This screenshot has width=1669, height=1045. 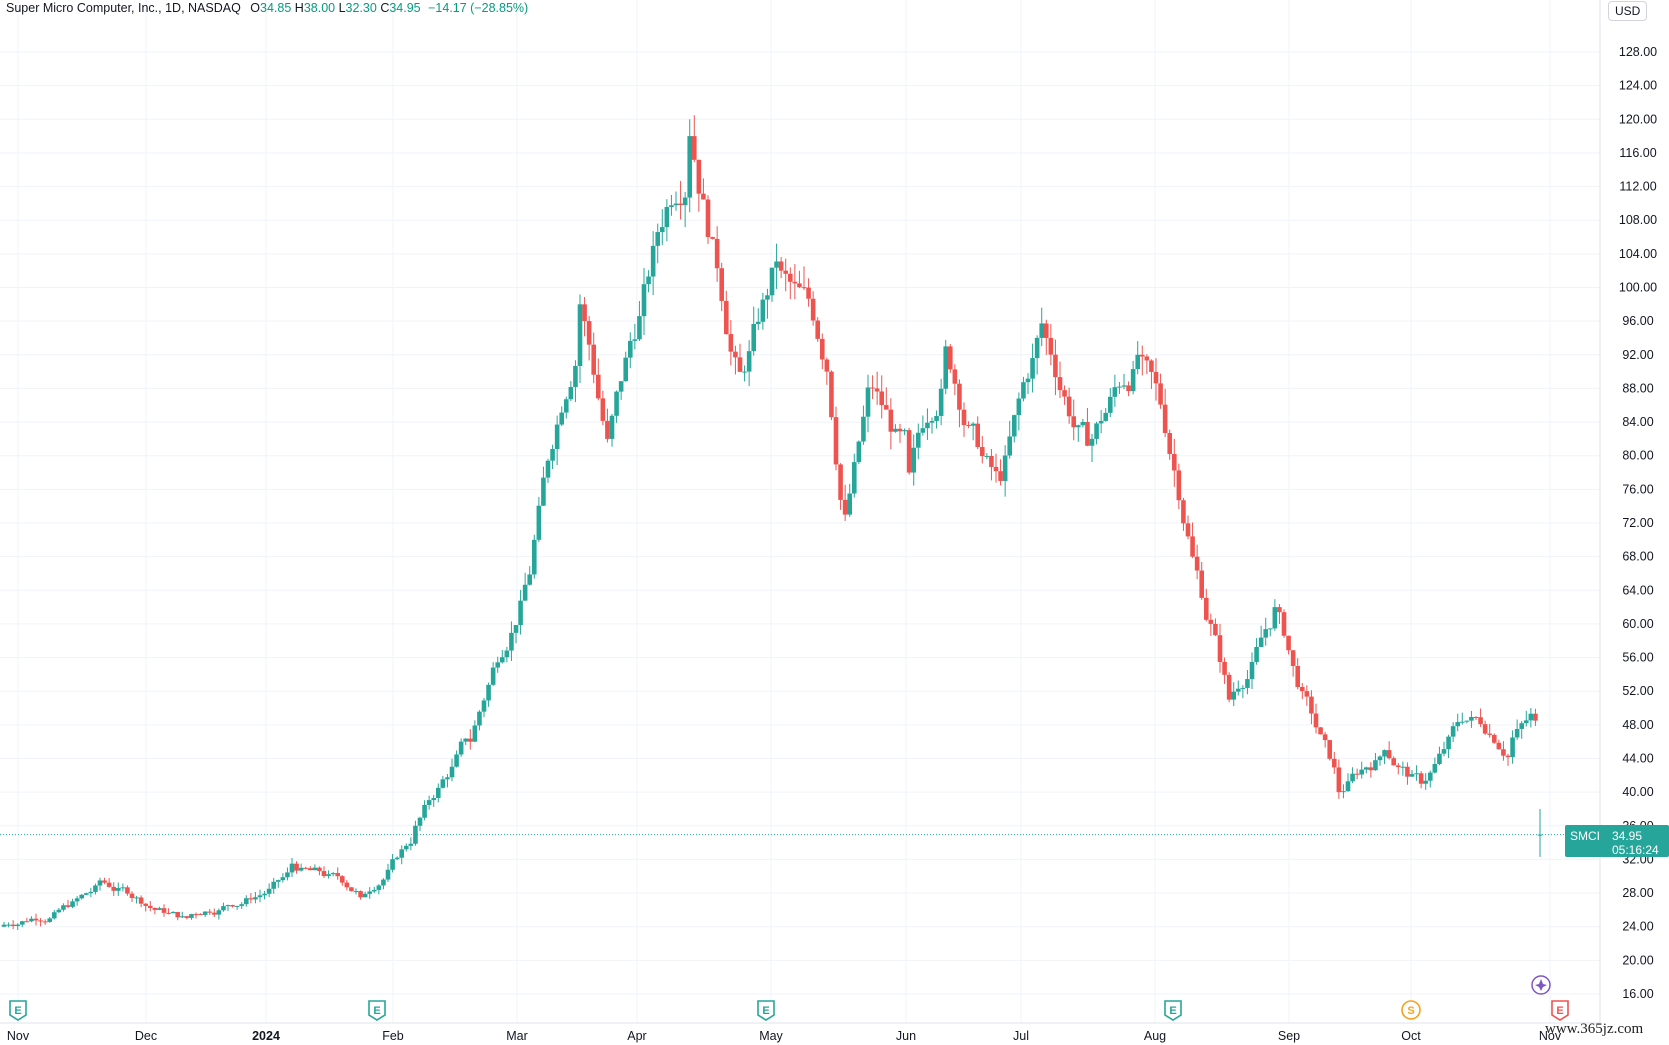 I want to click on currency-button: USD, so click(x=1628, y=11).